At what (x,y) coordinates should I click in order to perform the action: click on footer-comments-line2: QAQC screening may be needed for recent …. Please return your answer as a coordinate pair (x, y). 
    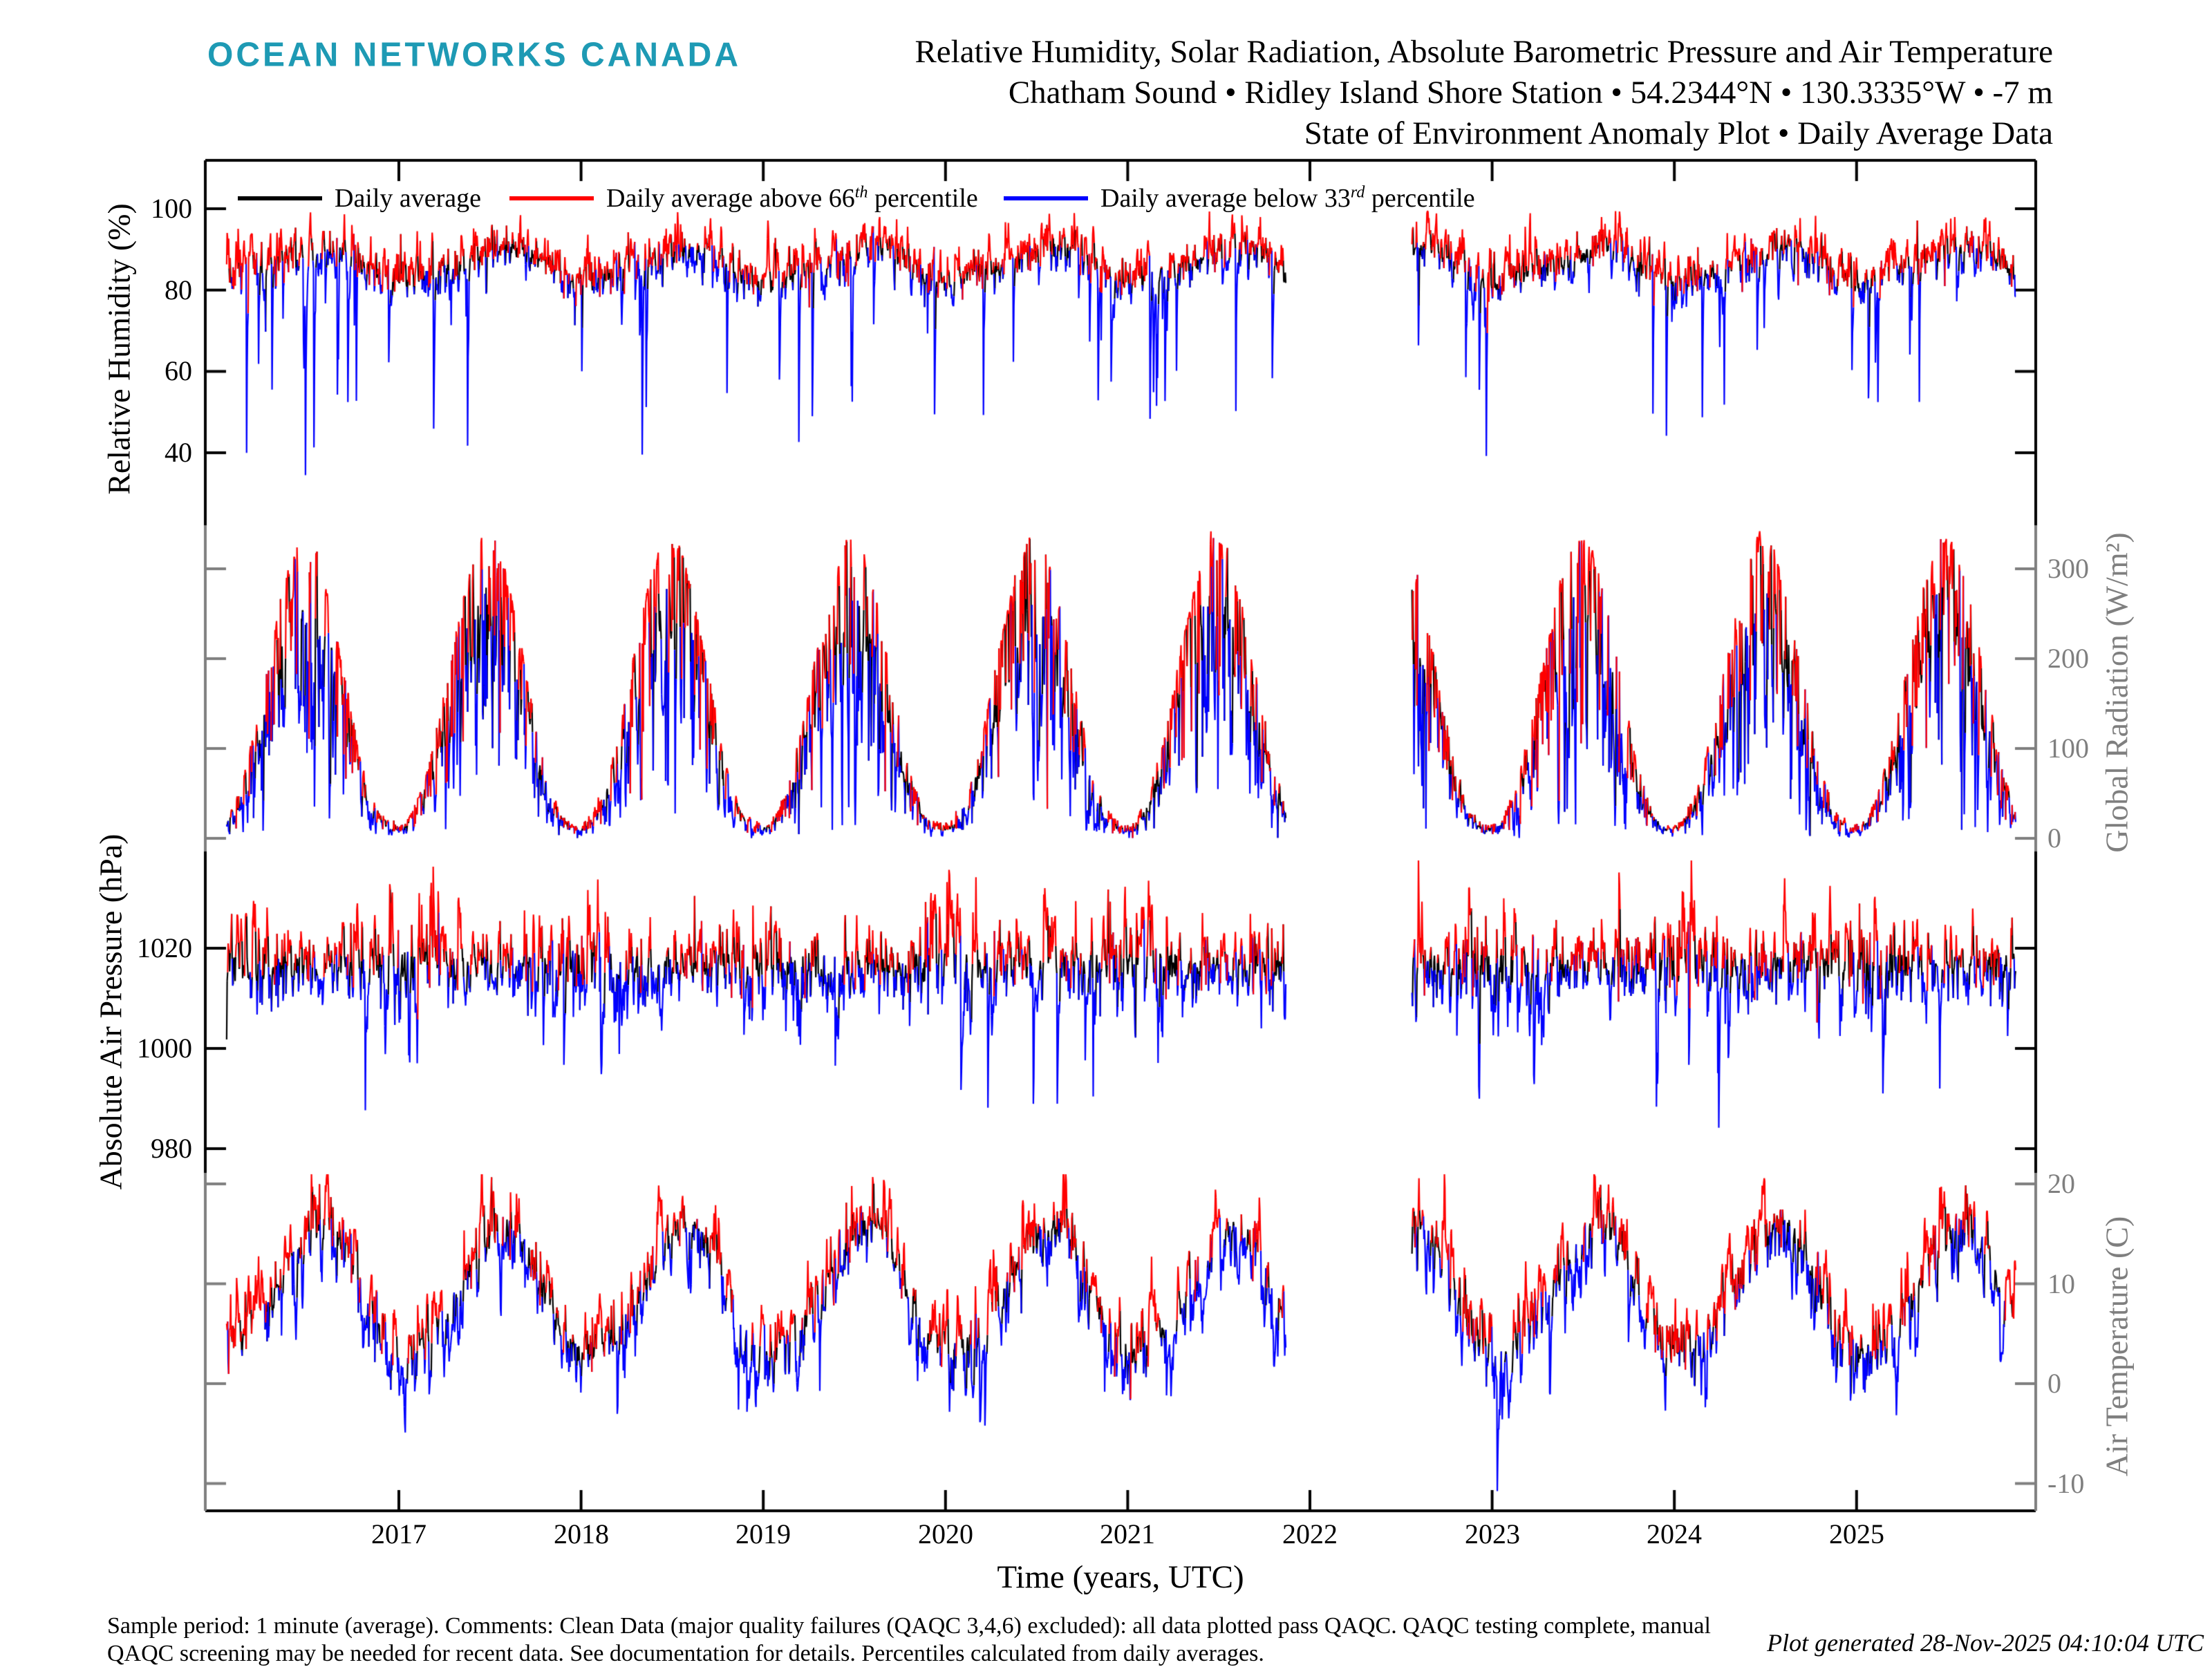
    Looking at the image, I should click on (685, 1653).